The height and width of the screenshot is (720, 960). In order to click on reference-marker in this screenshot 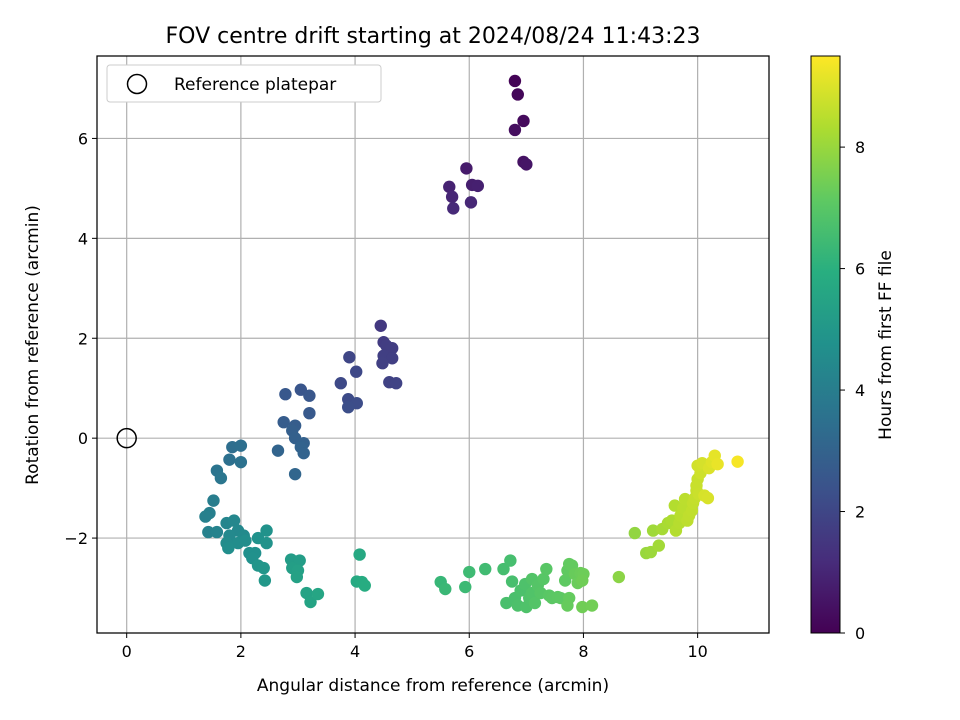, I will do `click(126, 438)`.